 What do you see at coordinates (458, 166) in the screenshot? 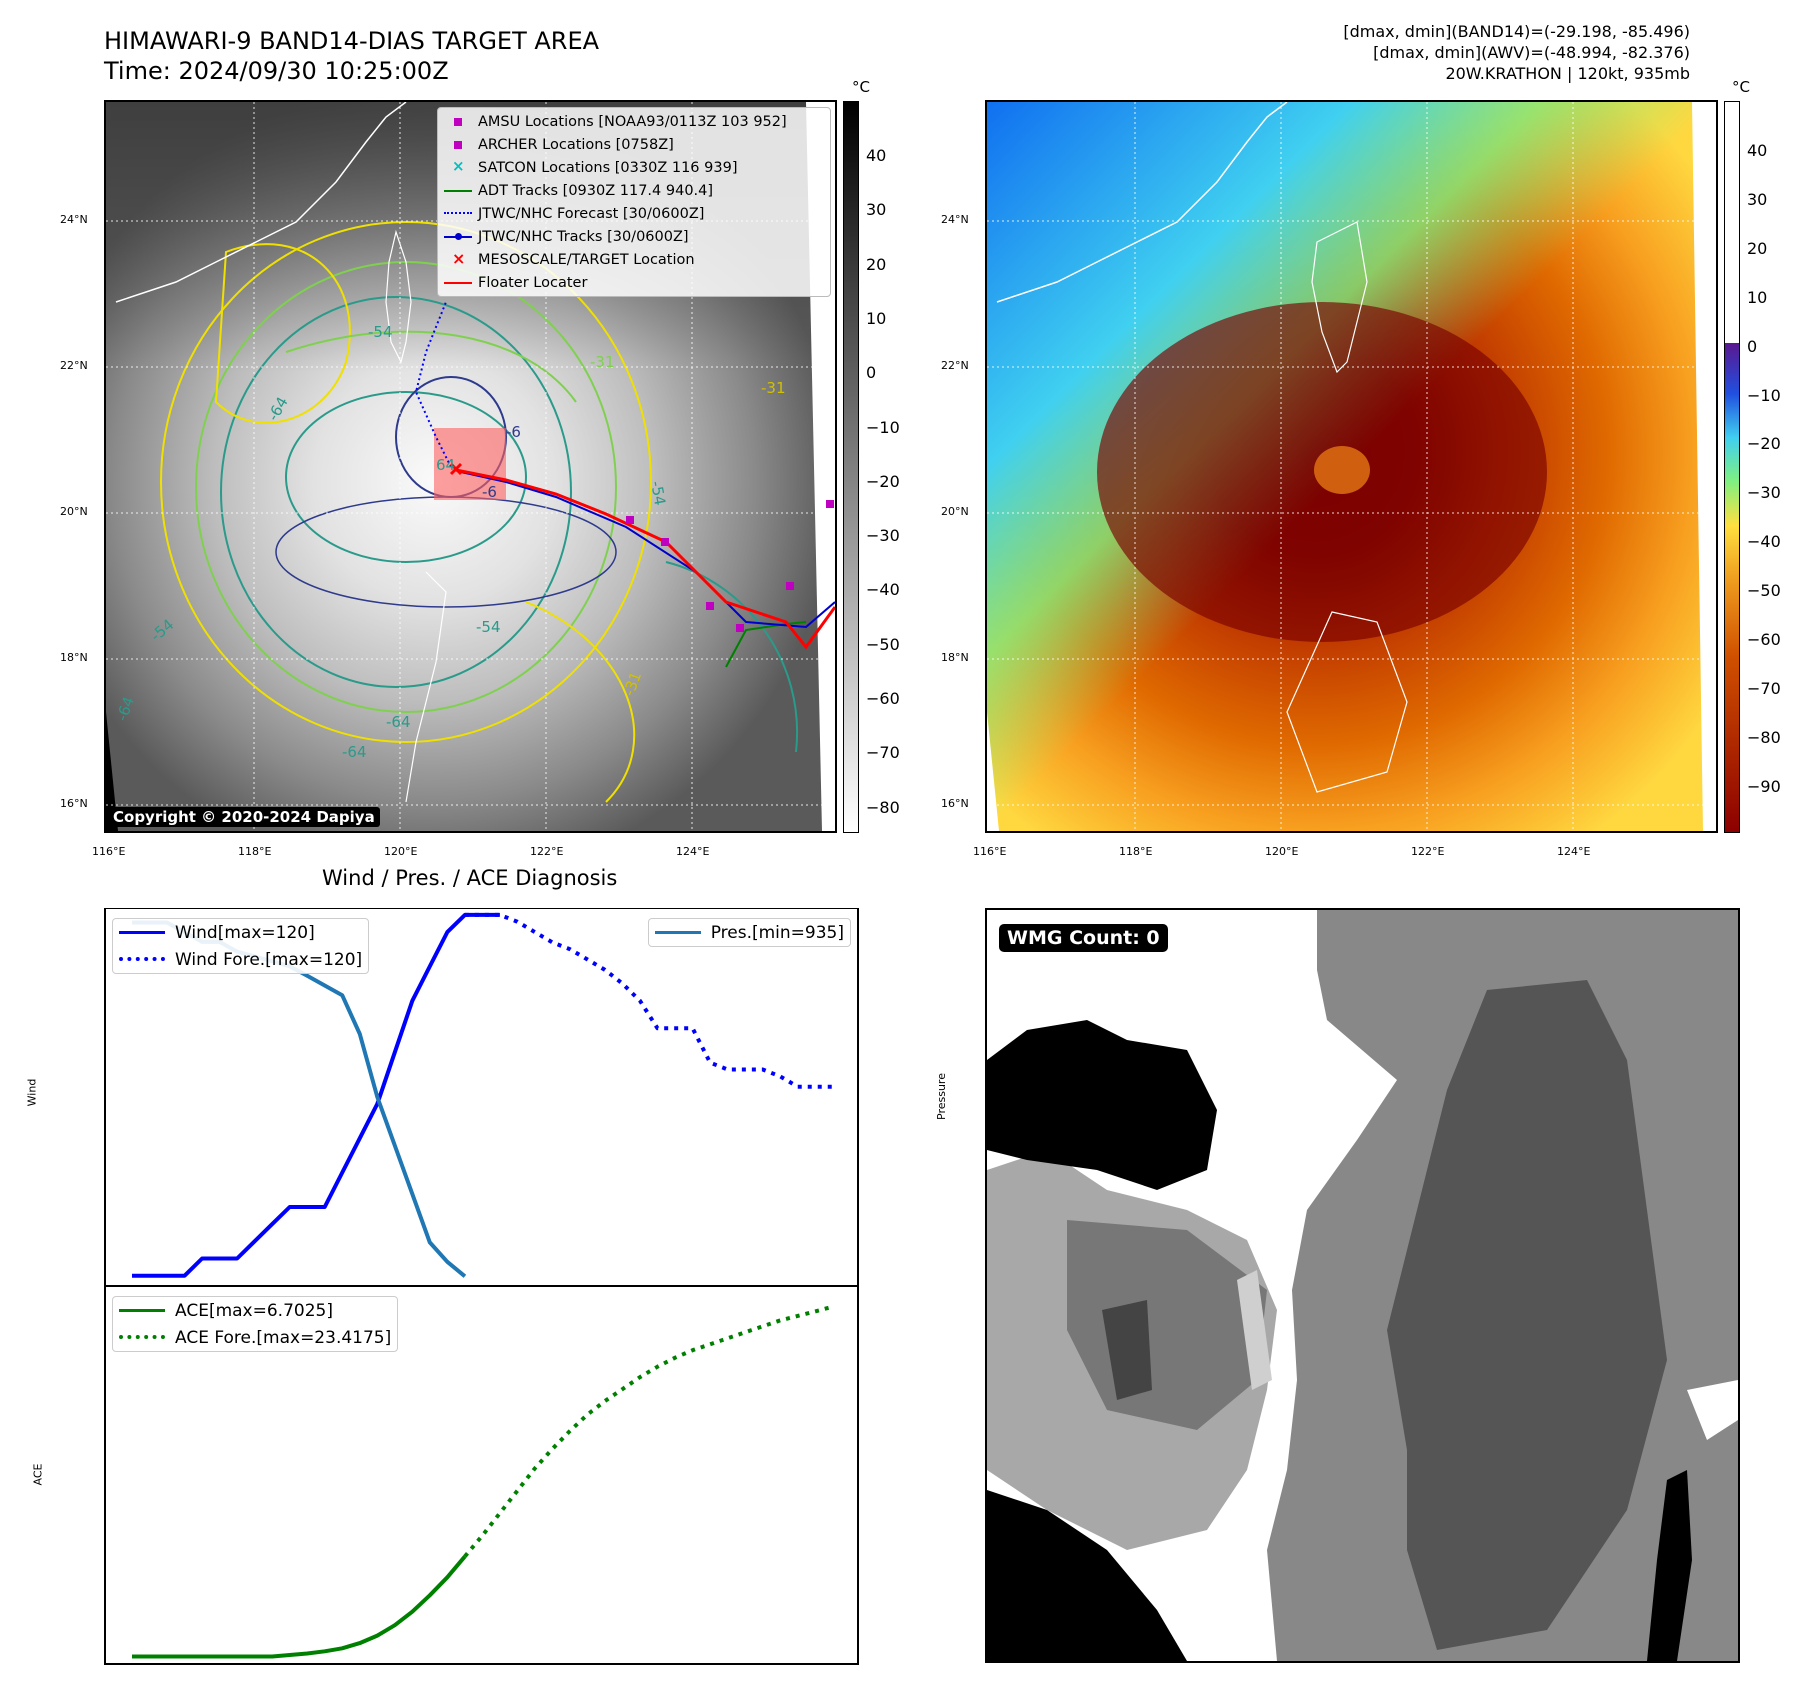
I see `cyan-x-marker: ×` at bounding box center [458, 166].